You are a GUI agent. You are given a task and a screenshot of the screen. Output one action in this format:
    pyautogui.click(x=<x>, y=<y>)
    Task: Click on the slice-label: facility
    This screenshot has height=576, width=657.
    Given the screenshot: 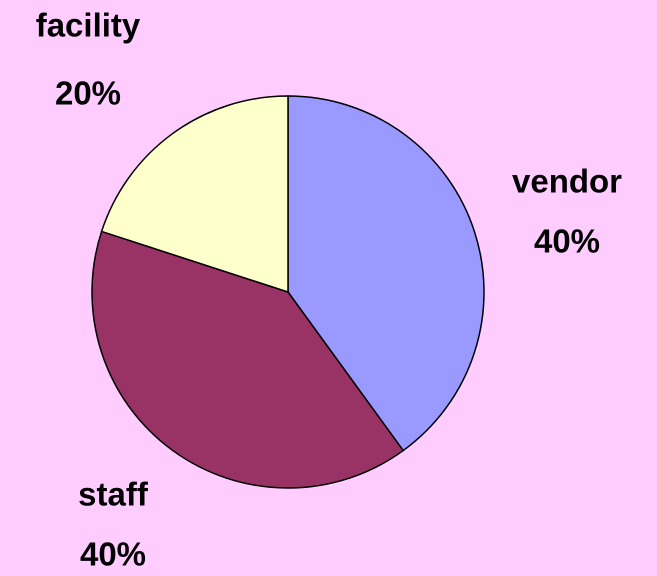 What is the action you would take?
    pyautogui.click(x=88, y=25)
    